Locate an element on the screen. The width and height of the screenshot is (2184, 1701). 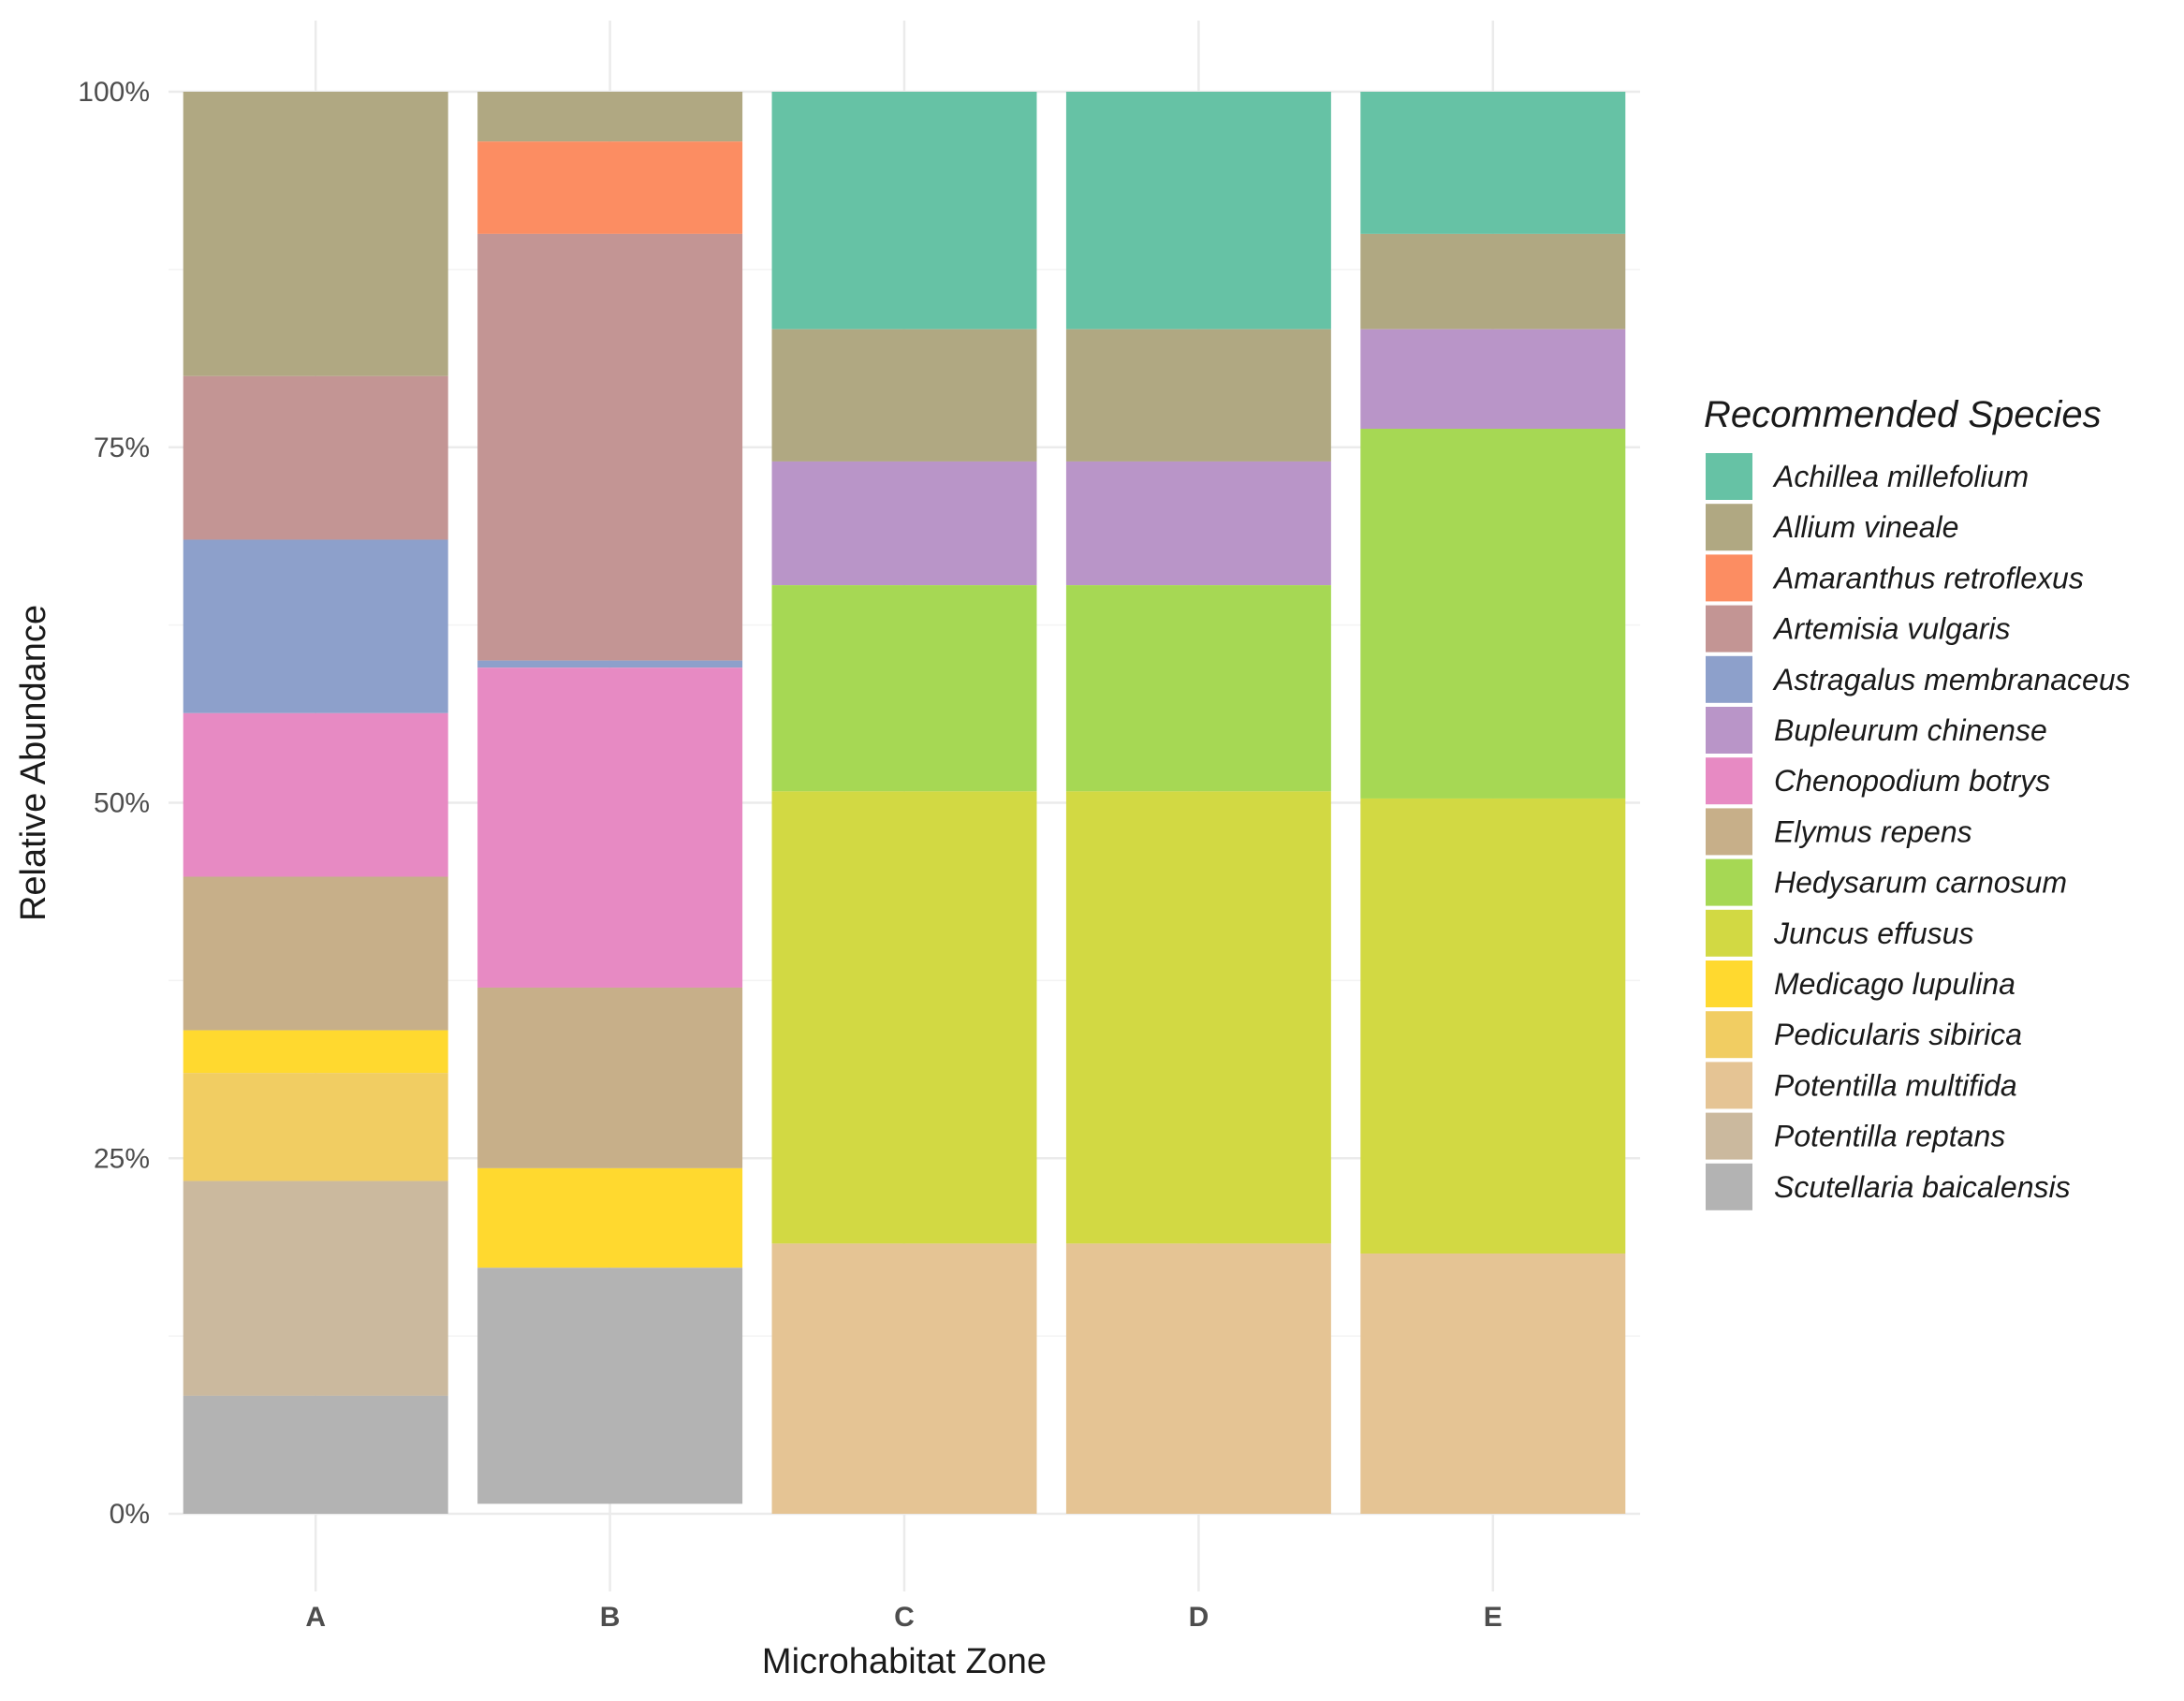
bar-segment-e-potentilla-multifida is located at coordinates (1493, 1384).